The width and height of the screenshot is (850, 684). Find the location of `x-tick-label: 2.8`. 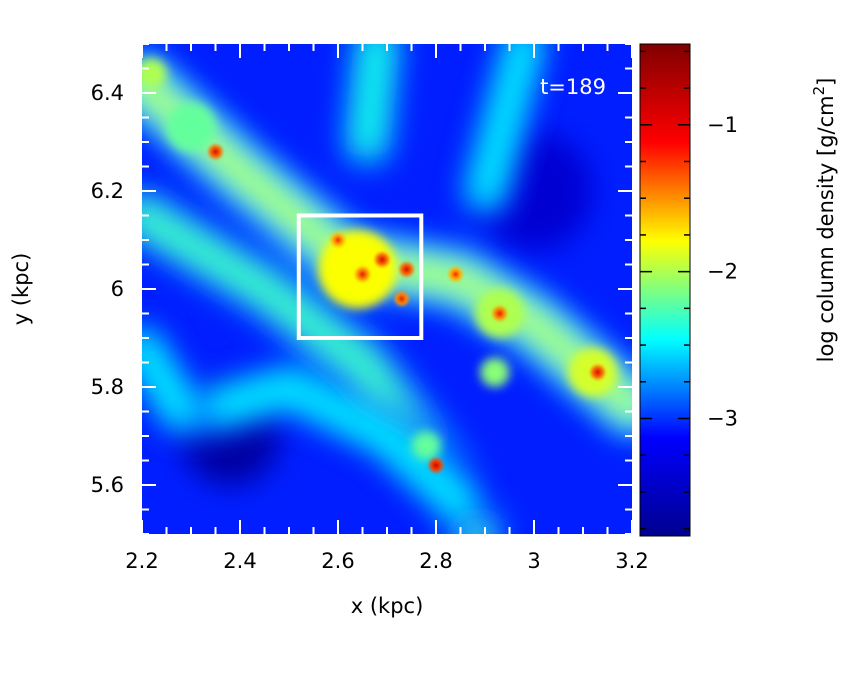

x-tick-label: 2.8 is located at coordinates (435, 561).